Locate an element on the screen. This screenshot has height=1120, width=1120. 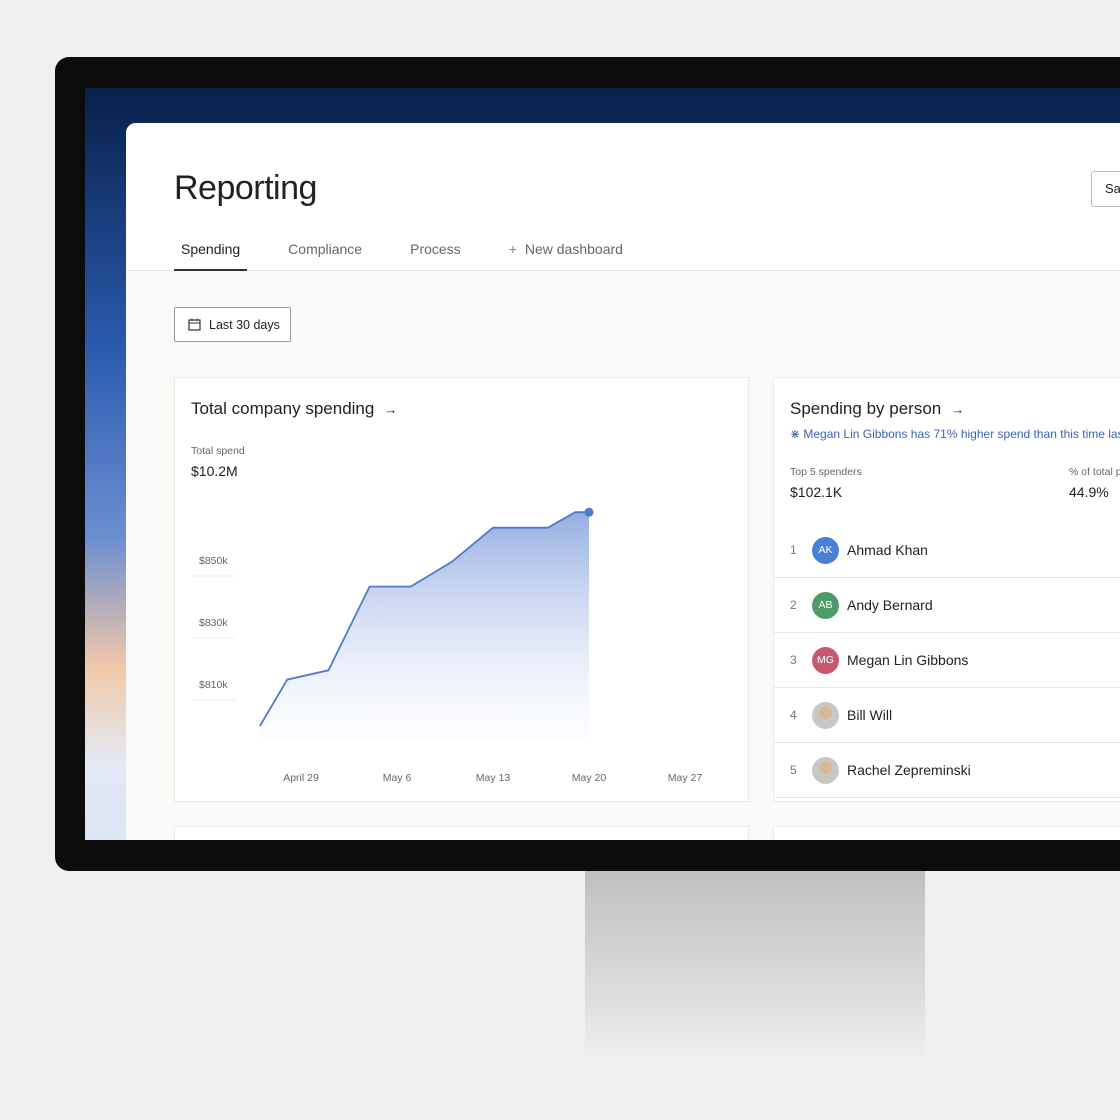
tab-process: Process is located at coordinates (435, 249).